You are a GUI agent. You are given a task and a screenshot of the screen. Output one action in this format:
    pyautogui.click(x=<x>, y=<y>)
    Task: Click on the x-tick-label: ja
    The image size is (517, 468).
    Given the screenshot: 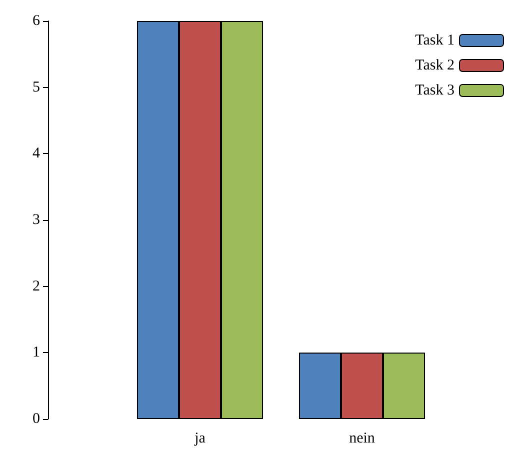 What is the action you would take?
    pyautogui.click(x=200, y=438)
    